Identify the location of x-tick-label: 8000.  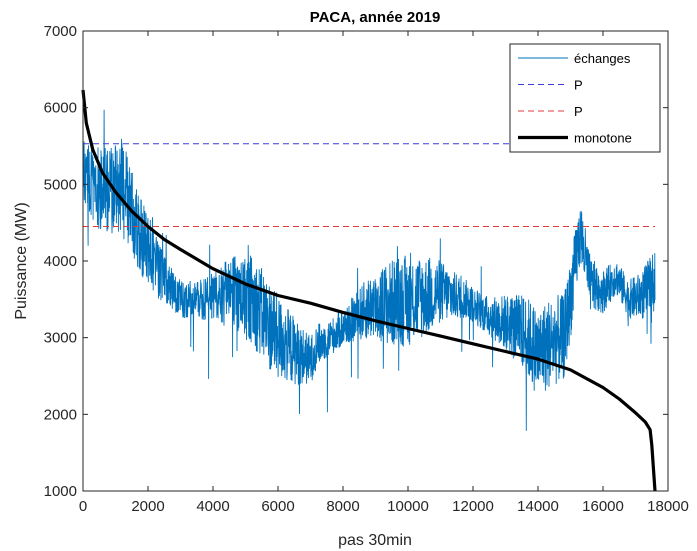
(342, 506).